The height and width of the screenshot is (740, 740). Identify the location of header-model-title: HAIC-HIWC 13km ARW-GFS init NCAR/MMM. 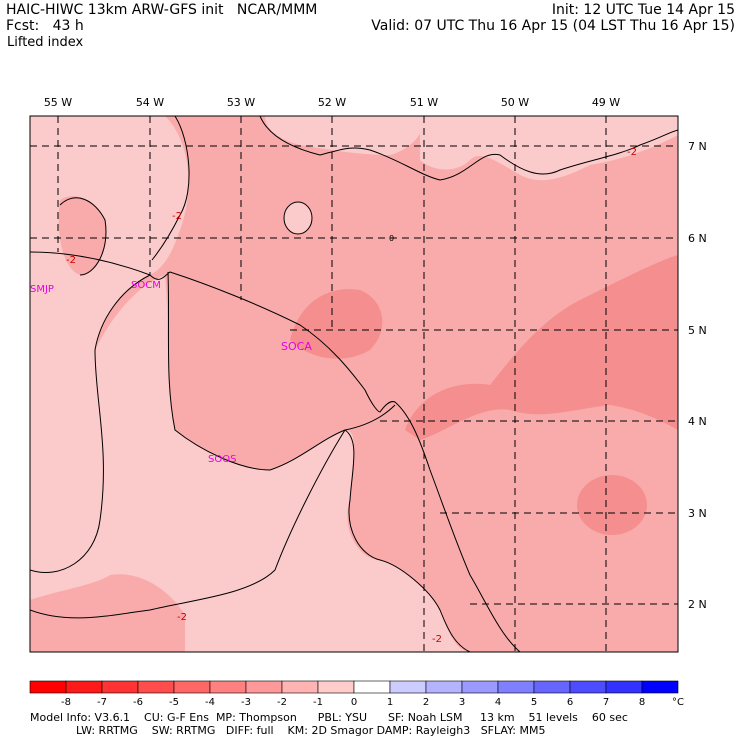
(162, 10).